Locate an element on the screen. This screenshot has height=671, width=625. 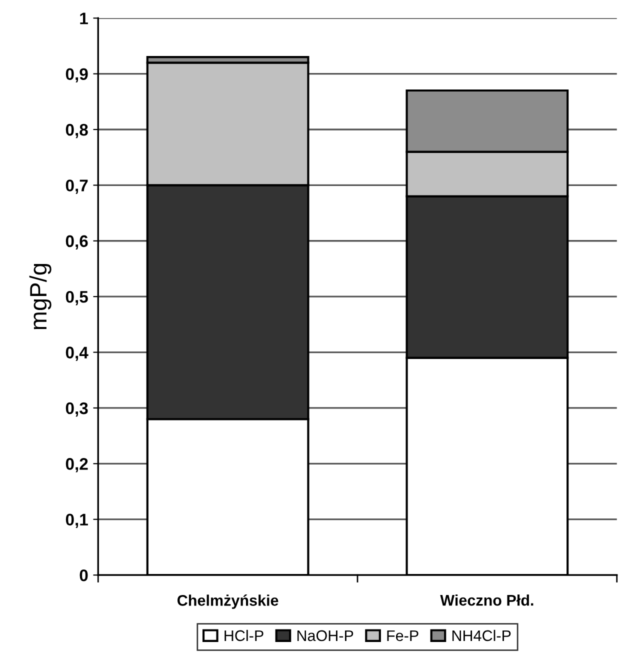
y-tick-label: 0,9 is located at coordinates (77, 75).